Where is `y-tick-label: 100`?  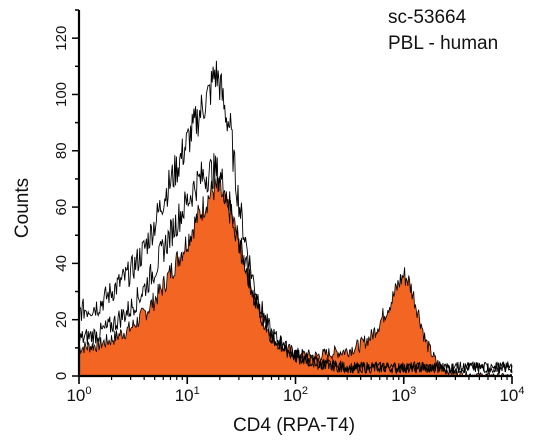
y-tick-label: 100 is located at coordinates (61, 94).